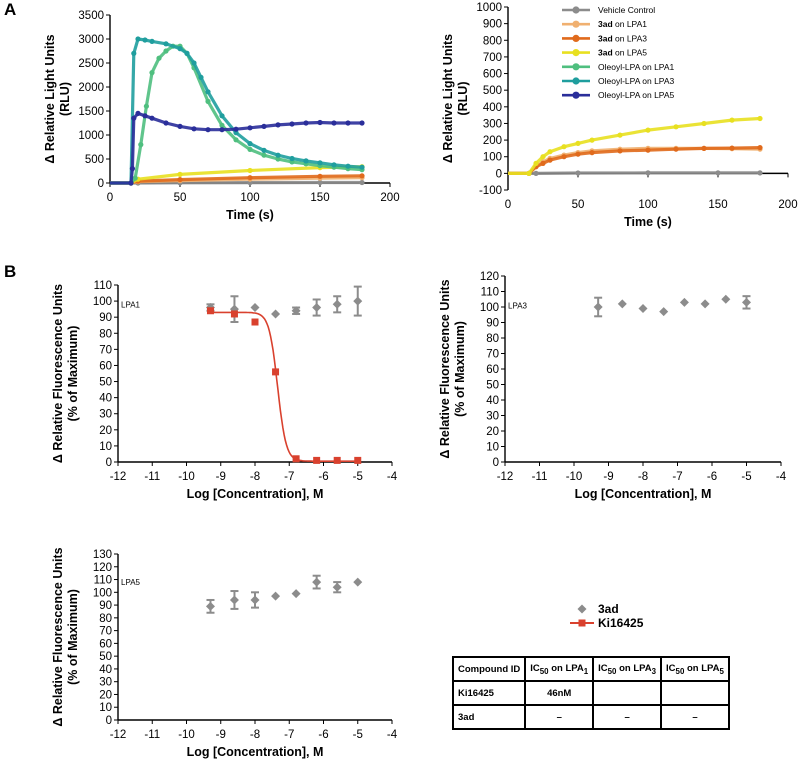 This screenshot has height=782, width=800. What do you see at coordinates (492, 141) in the screenshot?
I see `y-tick-label: 200` at bounding box center [492, 141].